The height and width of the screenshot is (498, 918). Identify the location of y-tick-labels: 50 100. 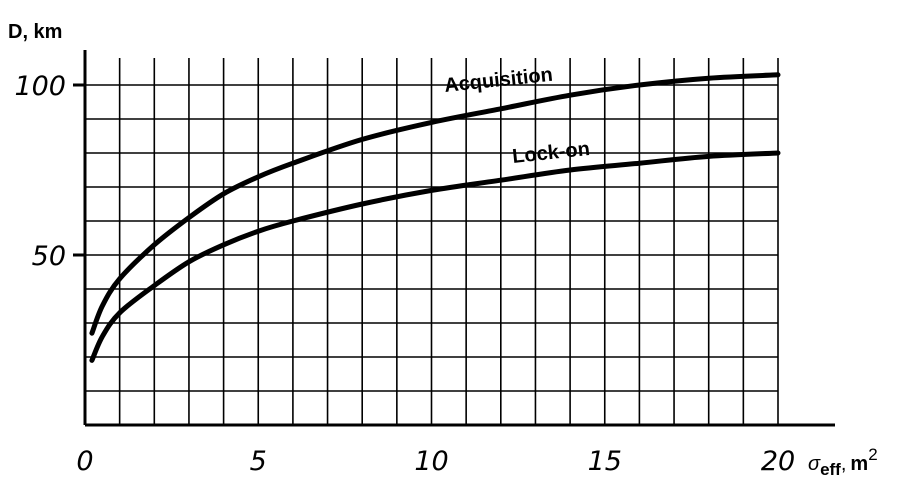
(40, 171).